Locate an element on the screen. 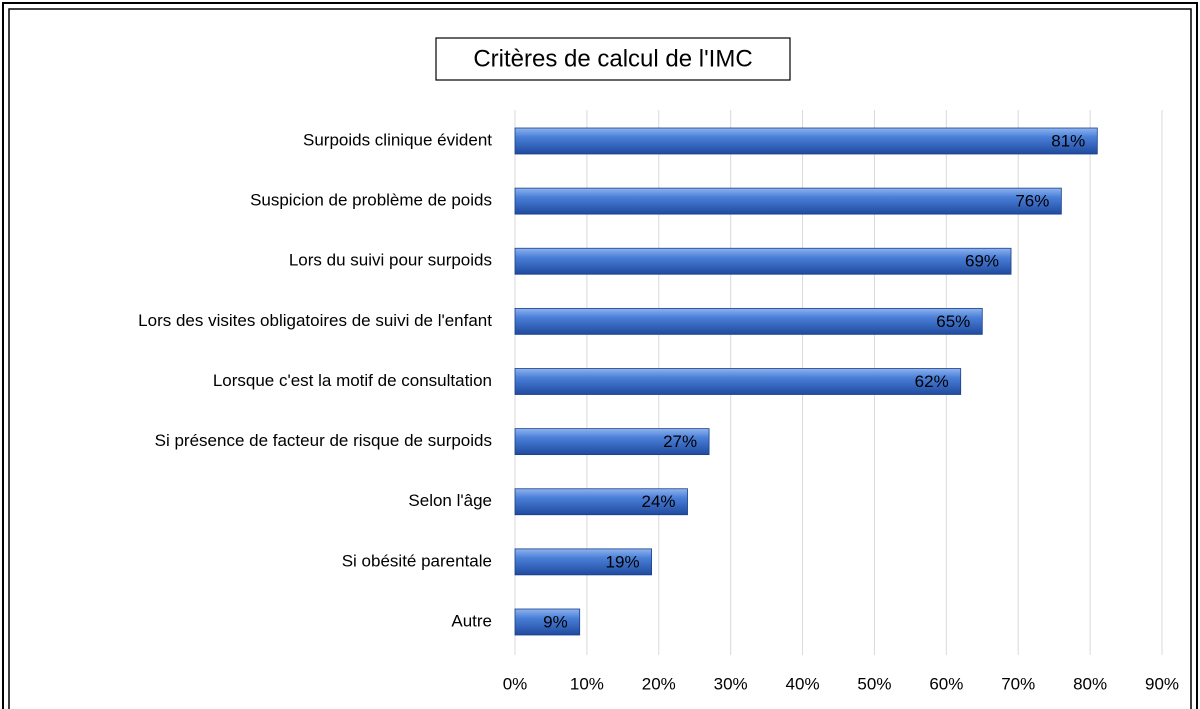 The image size is (1200, 709). data-label: 9% is located at coordinates (555, 621).